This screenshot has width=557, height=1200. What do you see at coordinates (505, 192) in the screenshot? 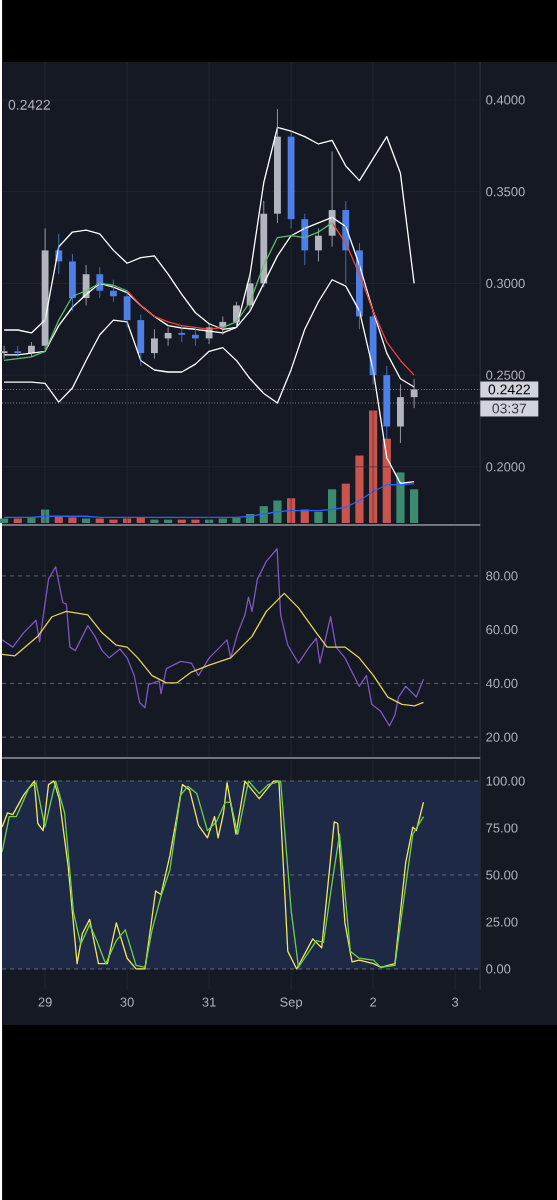
I see `y-tick-label: 0.3500` at bounding box center [505, 192].